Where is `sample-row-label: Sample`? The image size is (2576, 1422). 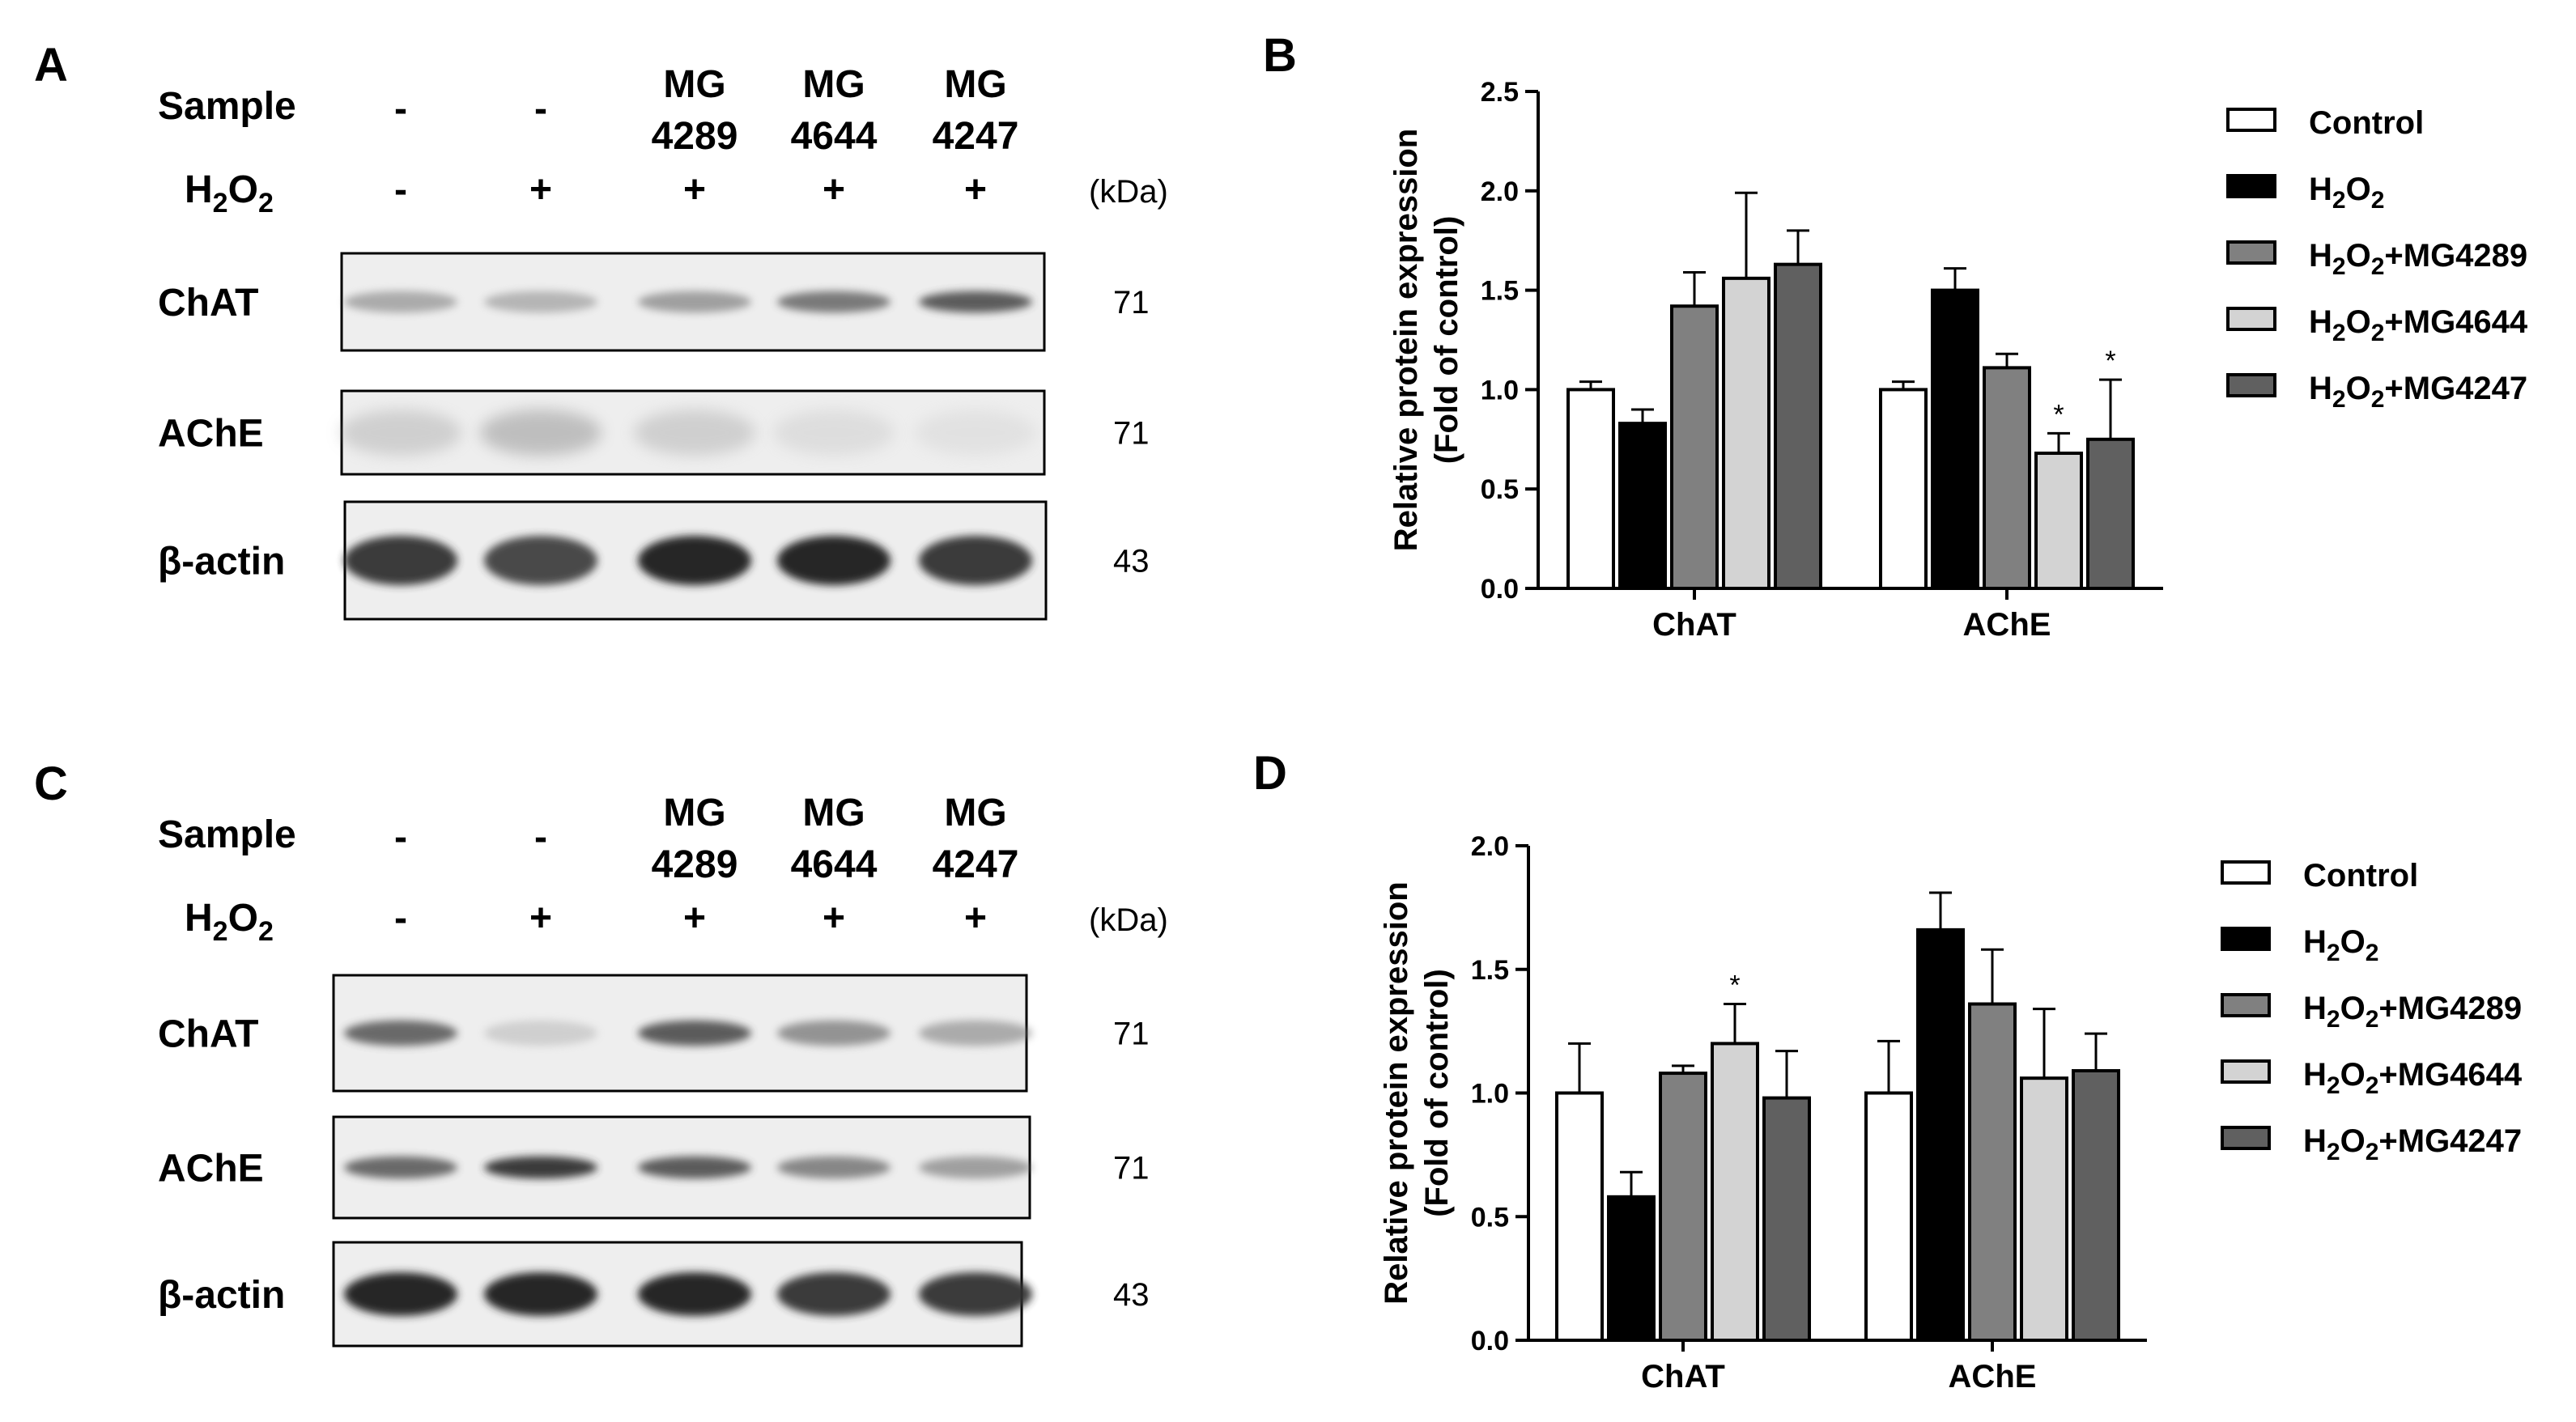 sample-row-label: Sample is located at coordinates (227, 834).